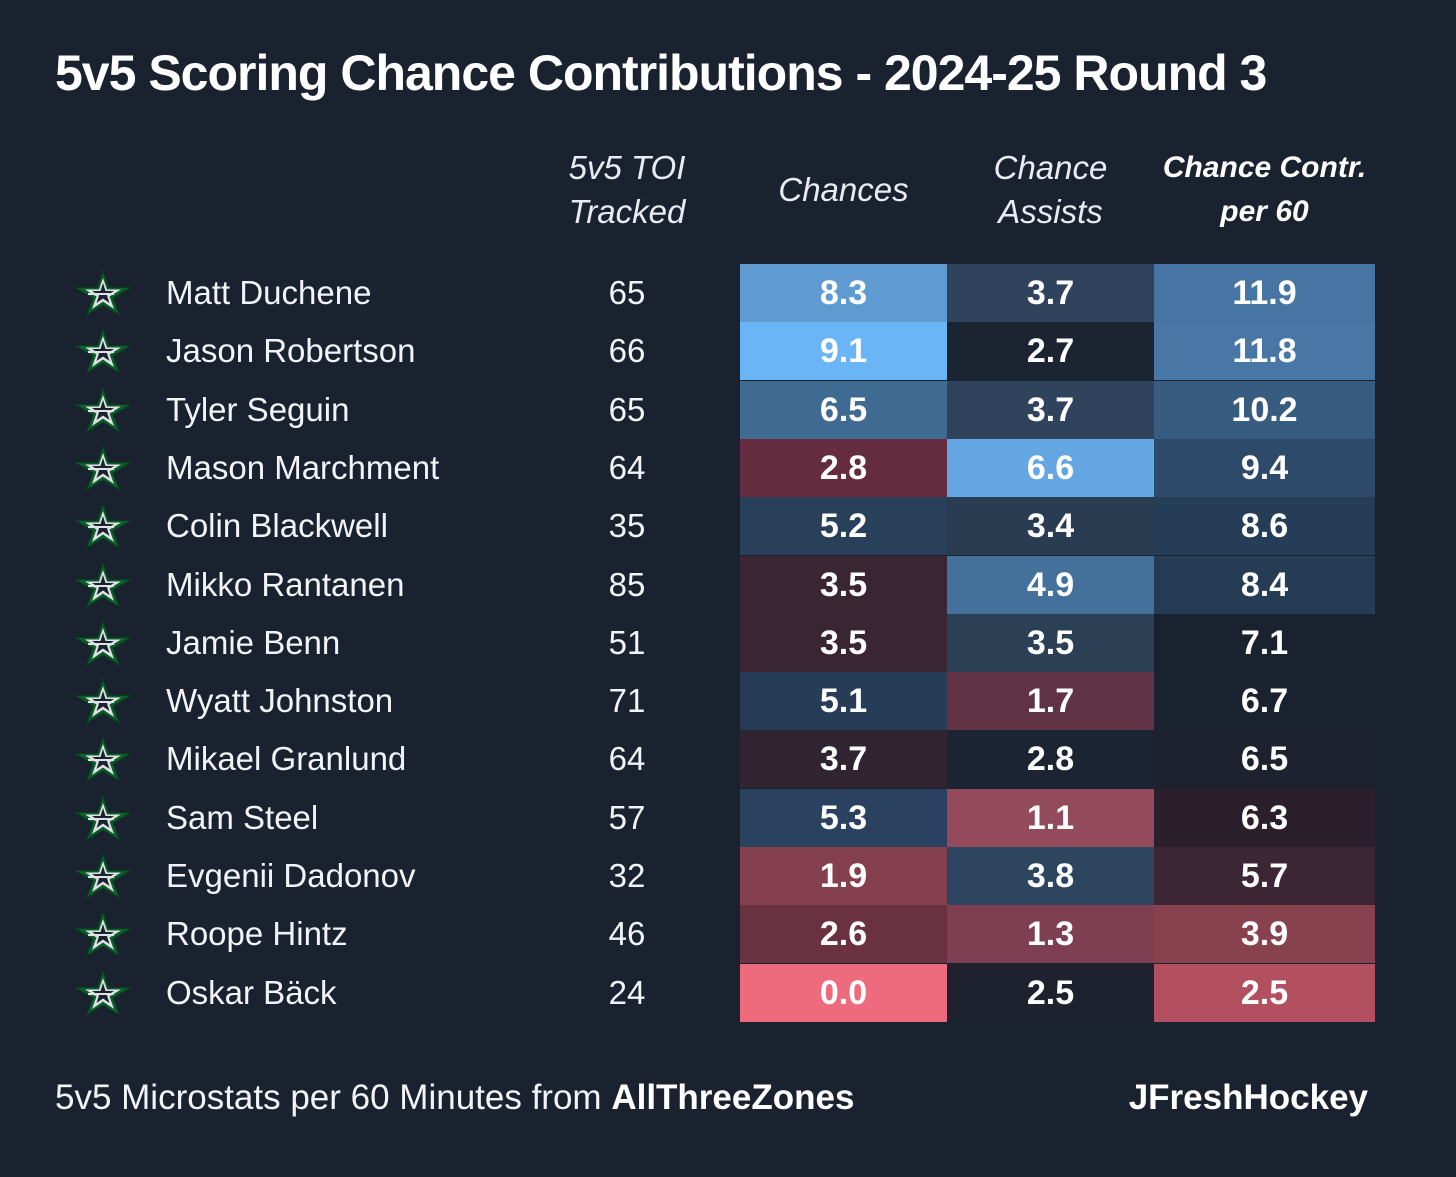  What do you see at coordinates (1050, 167) in the screenshot?
I see `header-assists-line1: Chance` at bounding box center [1050, 167].